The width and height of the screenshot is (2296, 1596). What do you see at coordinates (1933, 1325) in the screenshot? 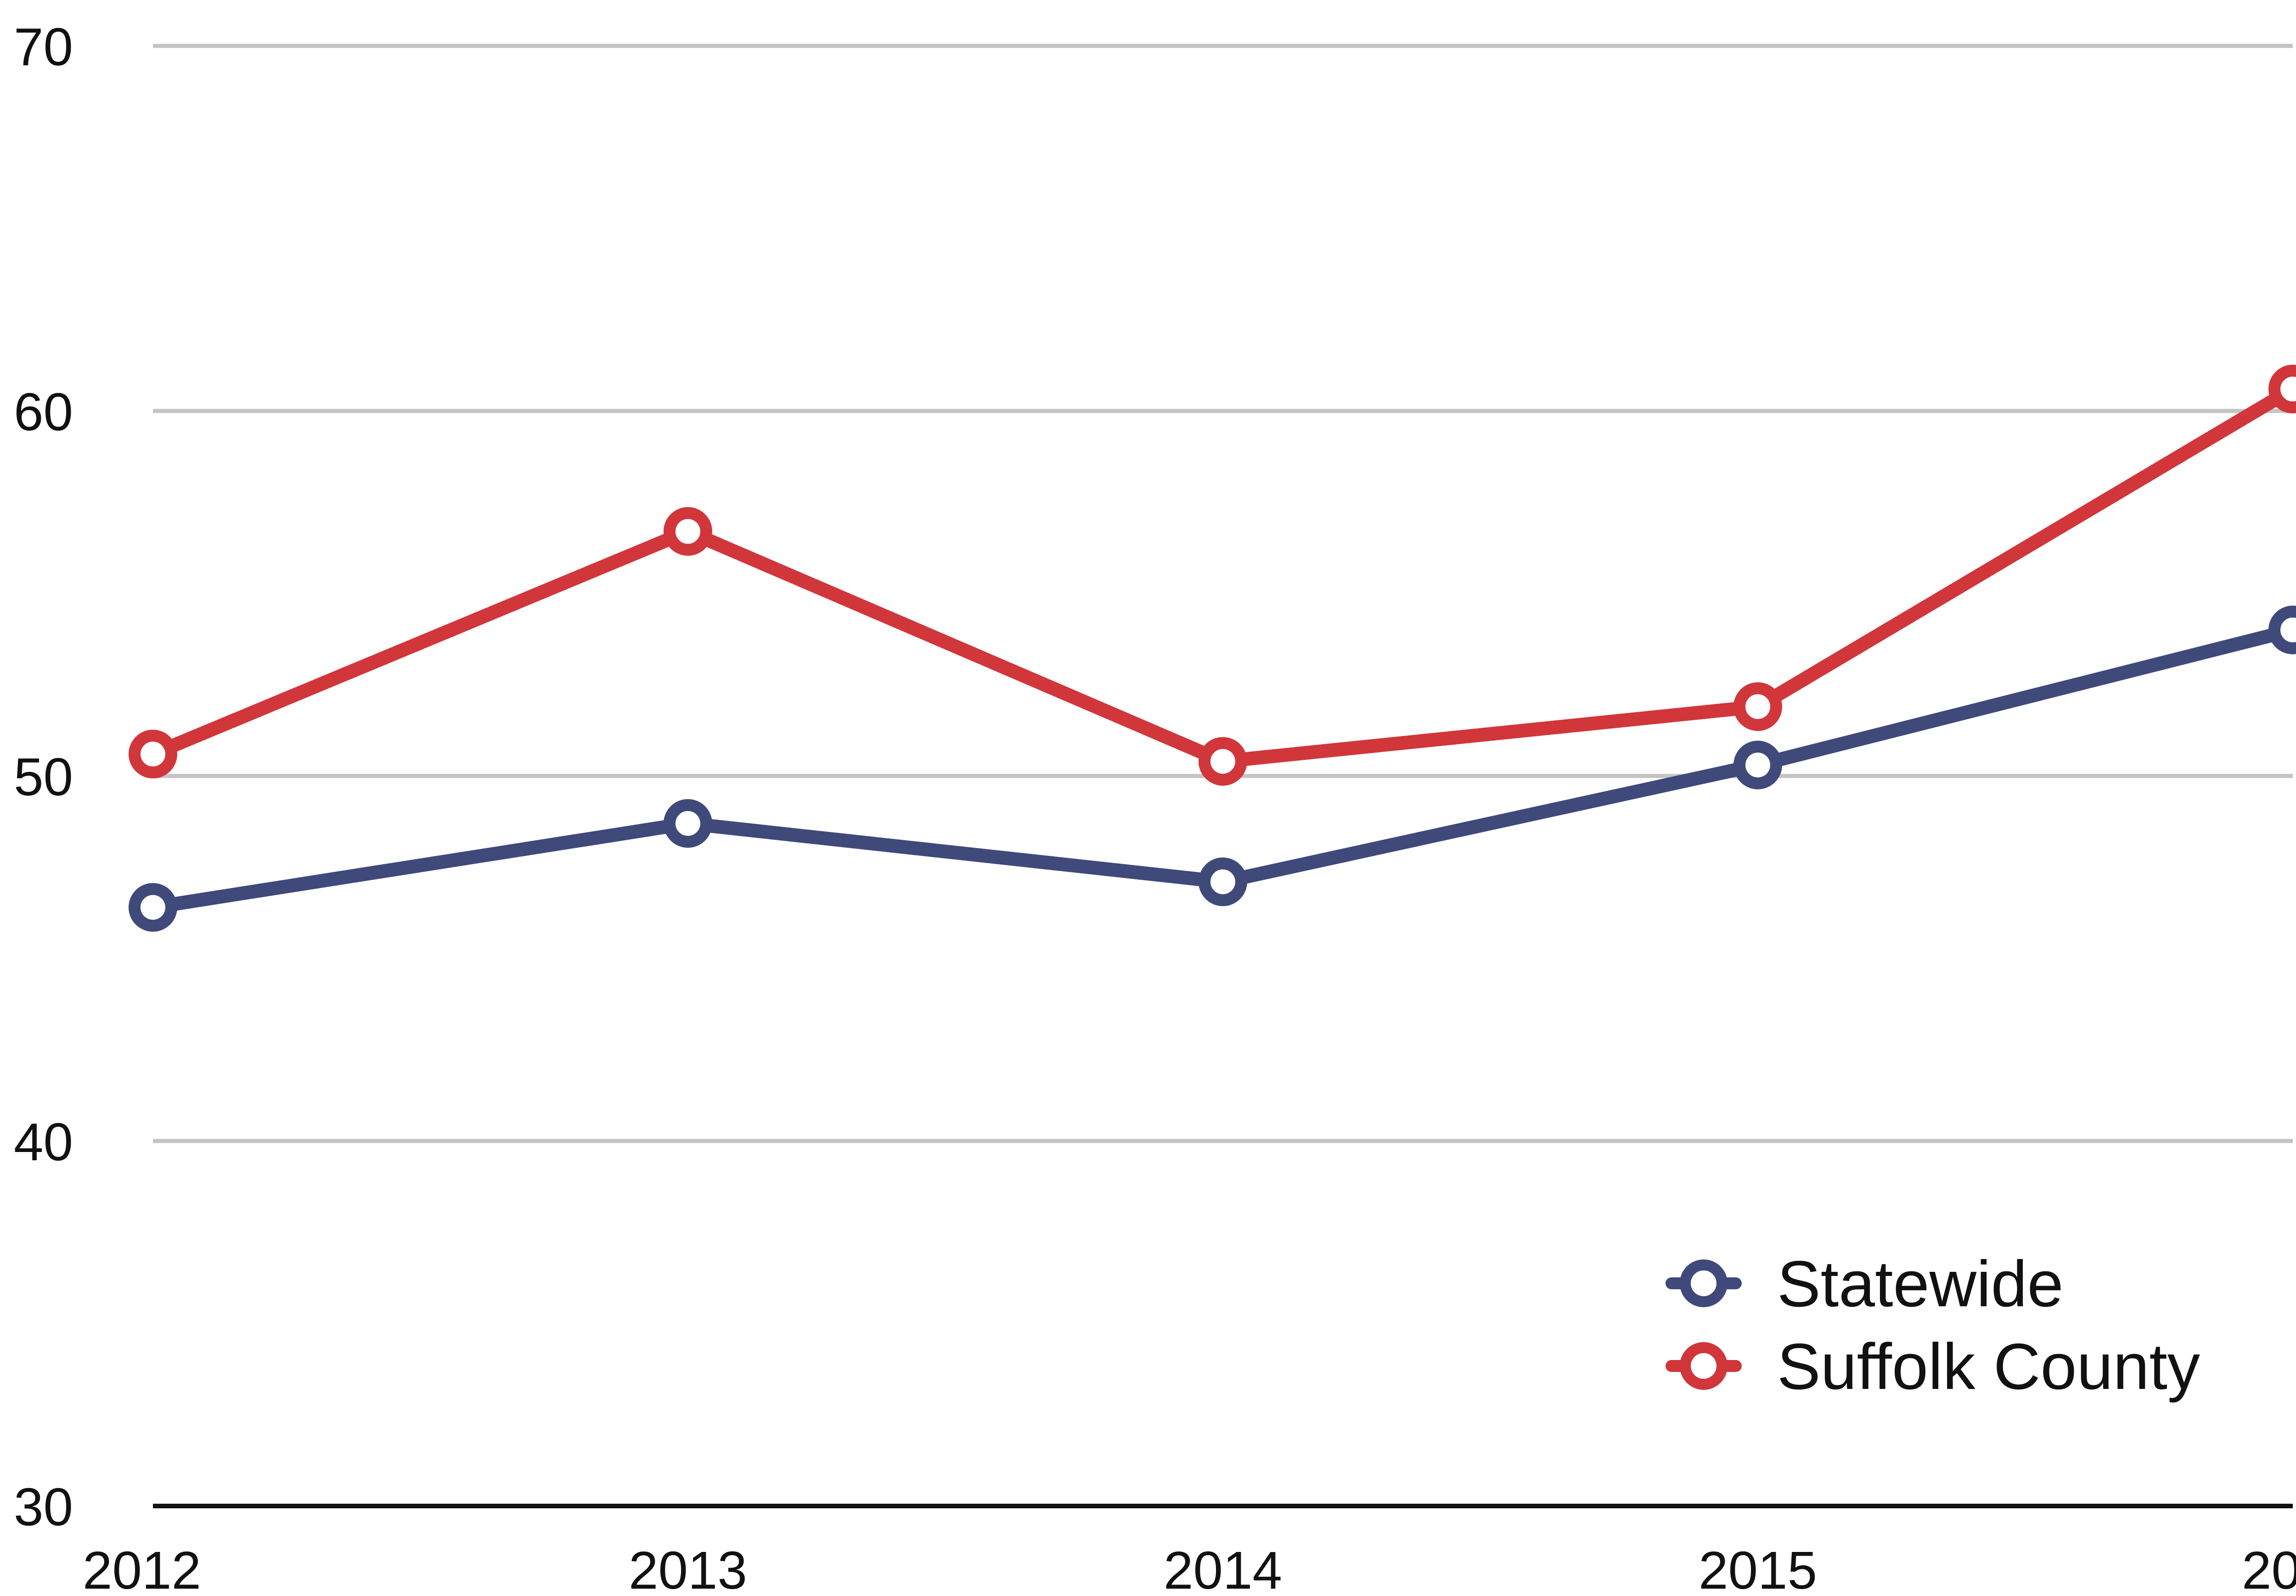
I see `legend: Statewide Suffolk County` at bounding box center [1933, 1325].